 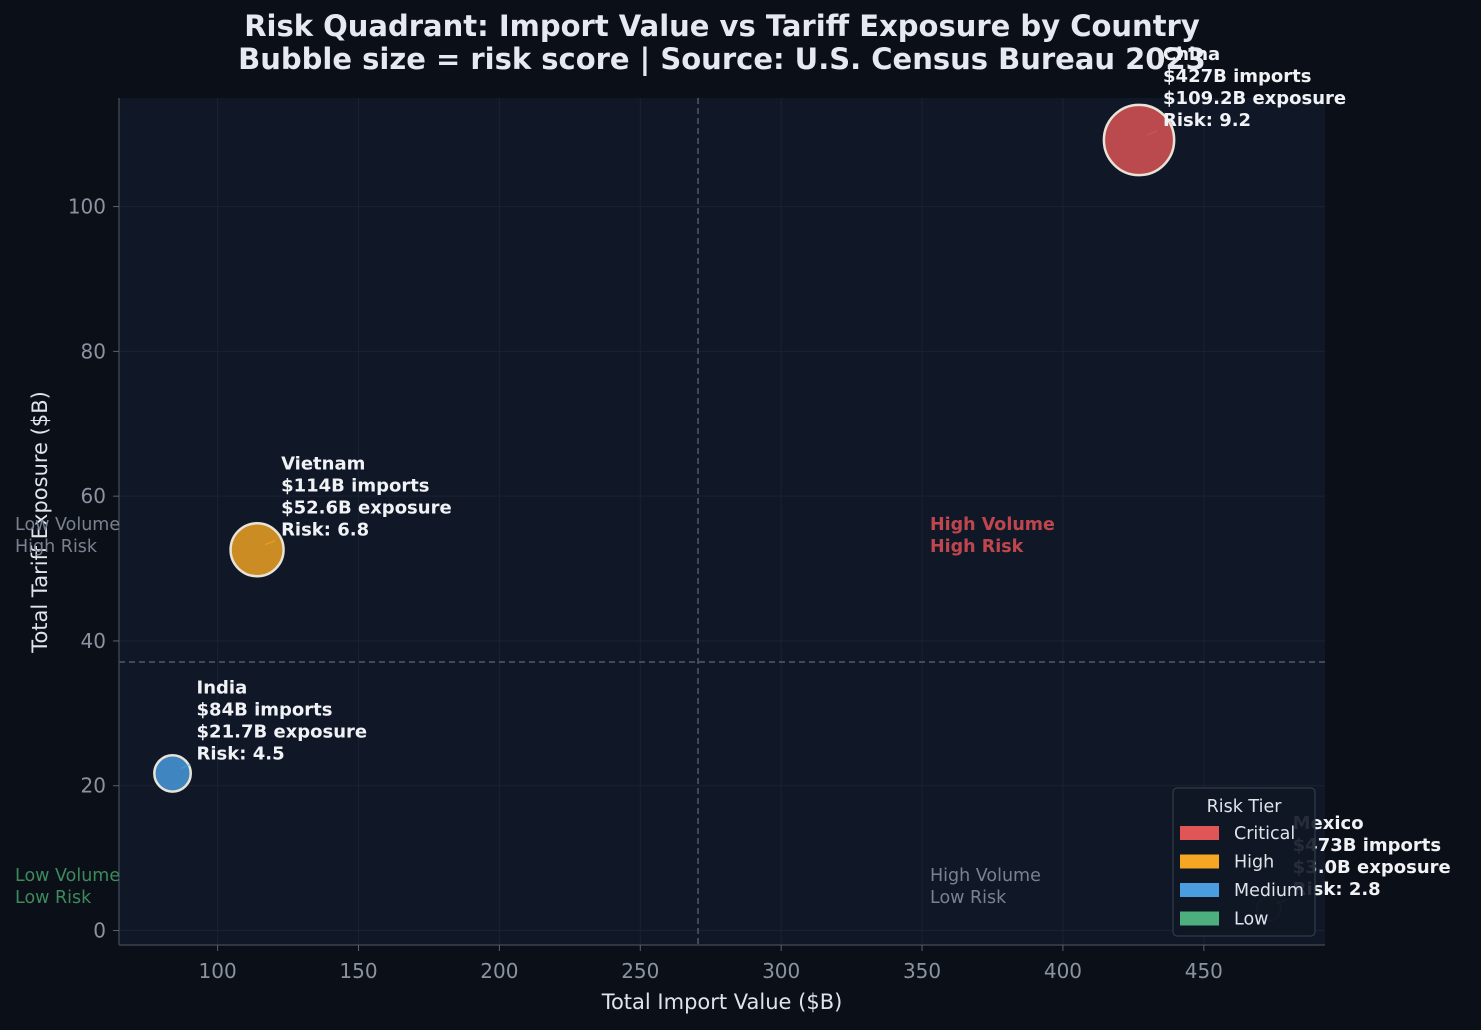 I want to click on legend-swatch-low, so click(x=1199, y=918).